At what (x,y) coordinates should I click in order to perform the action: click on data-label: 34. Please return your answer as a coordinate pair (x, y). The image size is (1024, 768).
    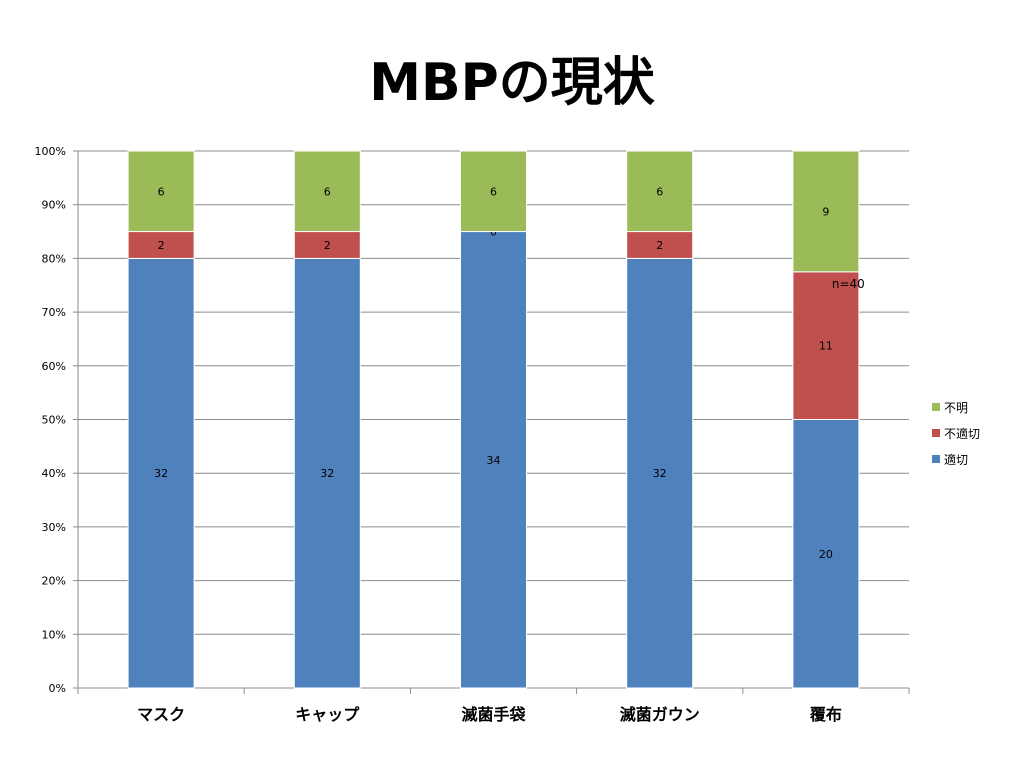
    Looking at the image, I should click on (494, 460).